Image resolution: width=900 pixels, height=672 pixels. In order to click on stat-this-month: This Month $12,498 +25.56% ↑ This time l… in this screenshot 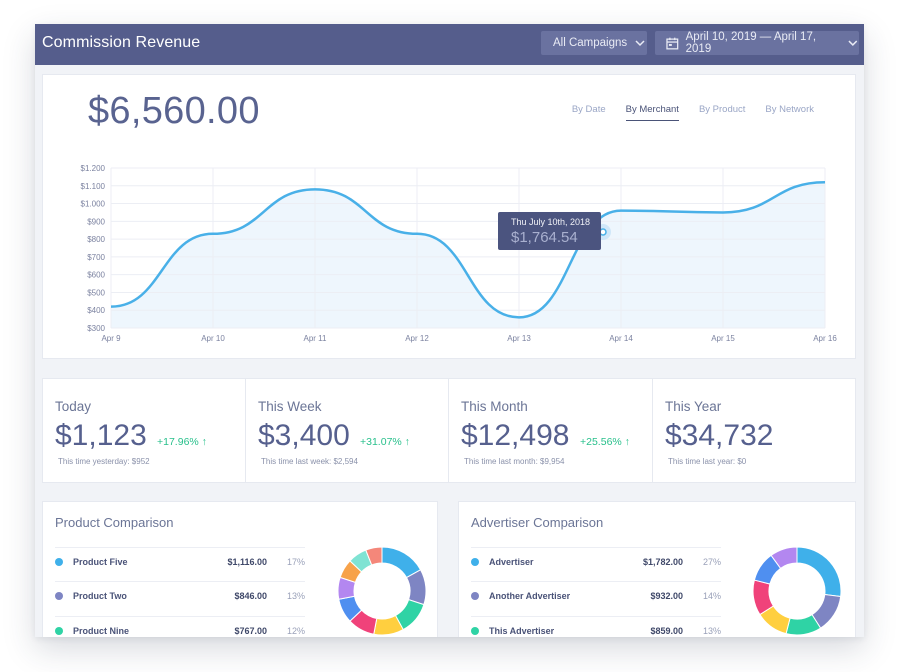, I will do `click(551, 430)`.